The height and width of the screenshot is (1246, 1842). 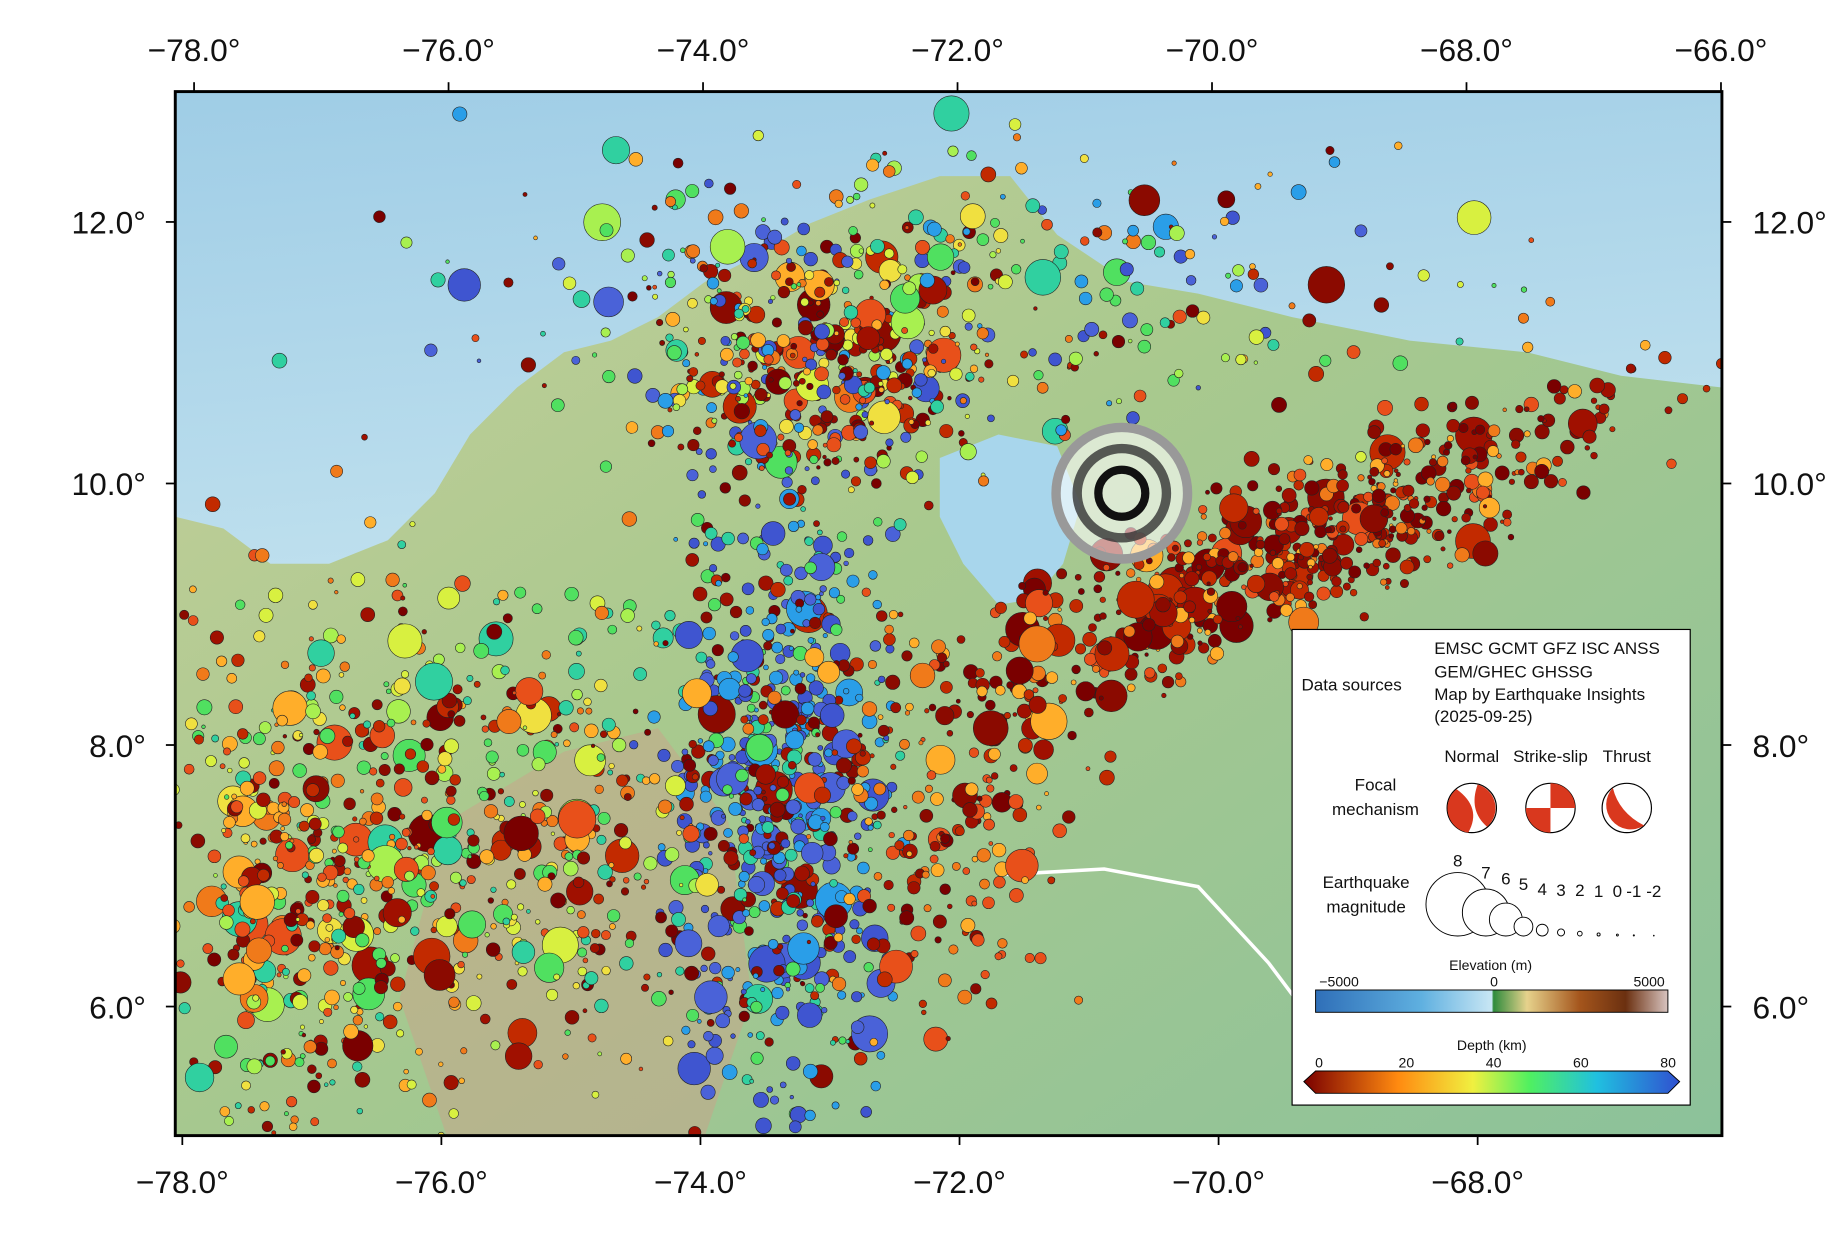 I want to click on top-axis-label: −78.0°, so click(x=194, y=50).